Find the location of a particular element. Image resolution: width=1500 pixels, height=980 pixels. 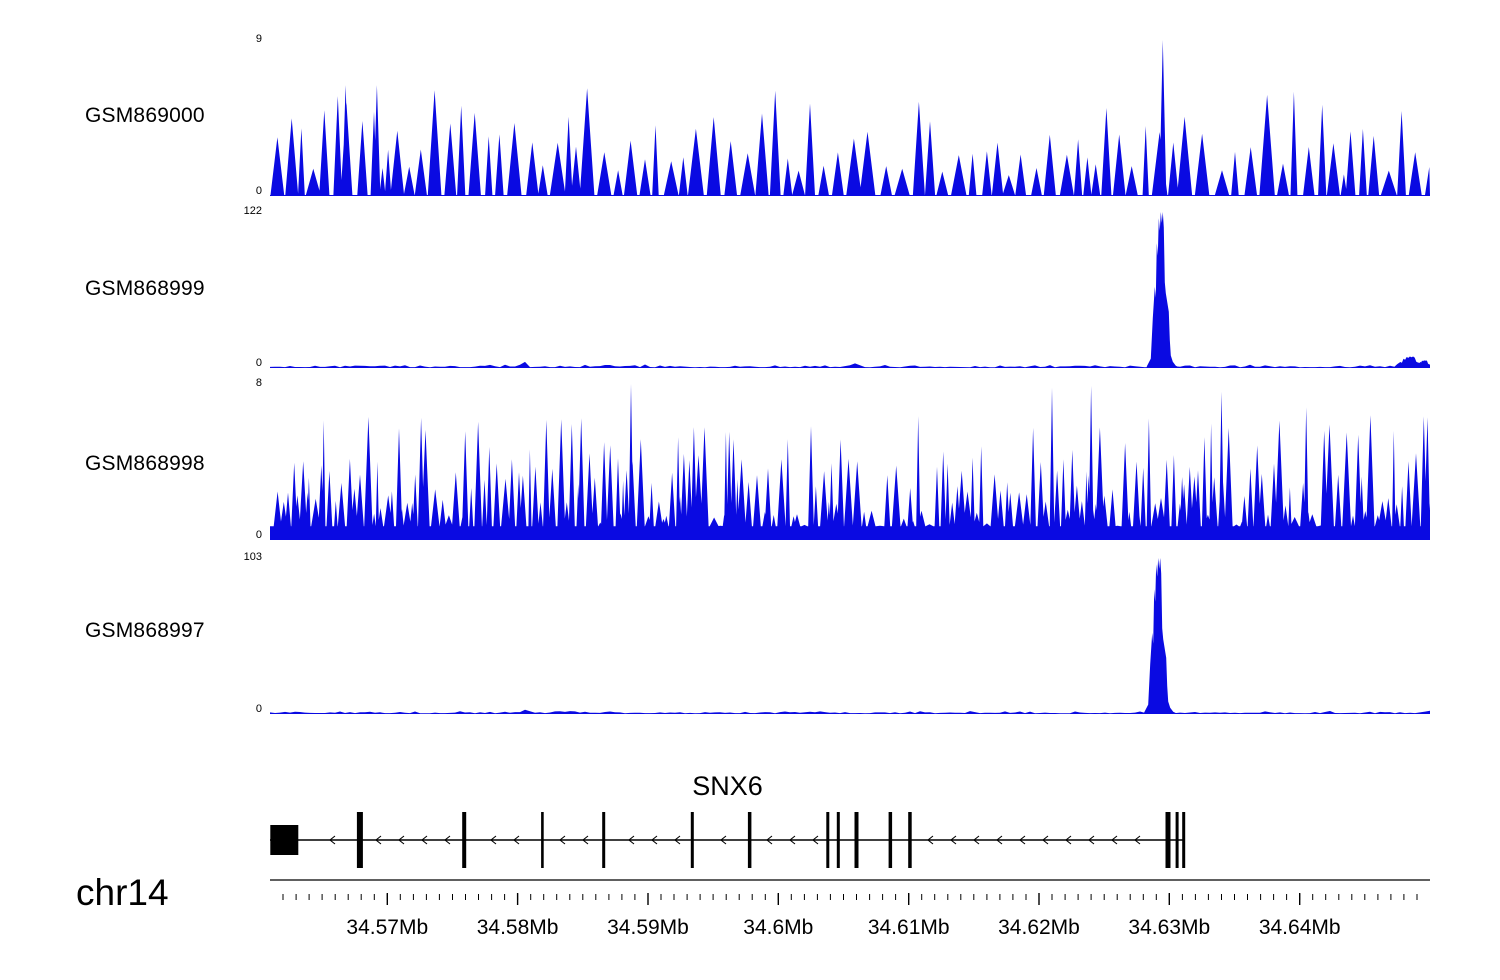

axis-tick-label: 34.58Mb is located at coordinates (518, 927).